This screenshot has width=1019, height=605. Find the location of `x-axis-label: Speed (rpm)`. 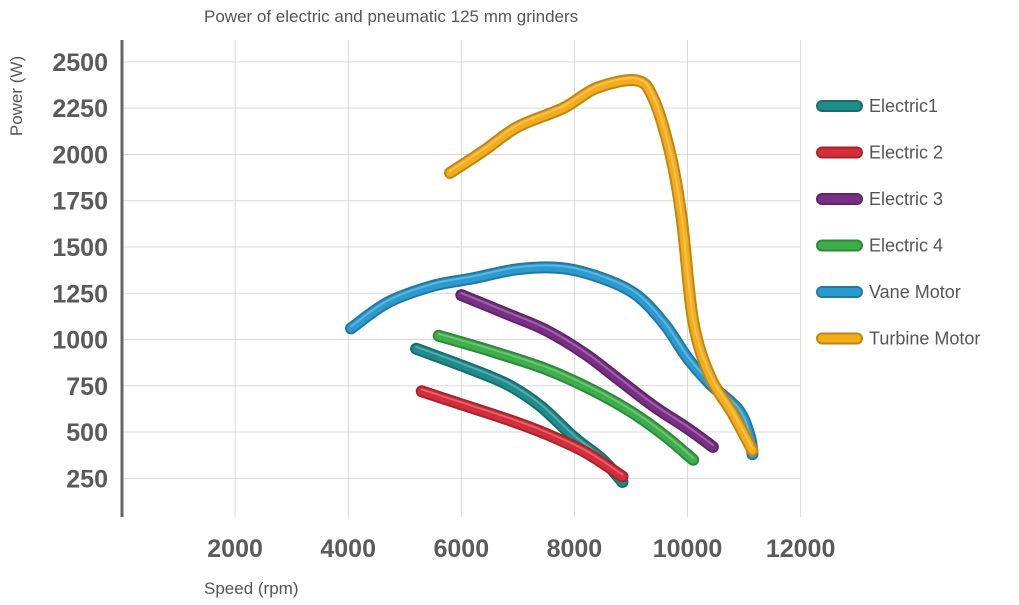

x-axis-label: Speed (rpm) is located at coordinates (251, 588).